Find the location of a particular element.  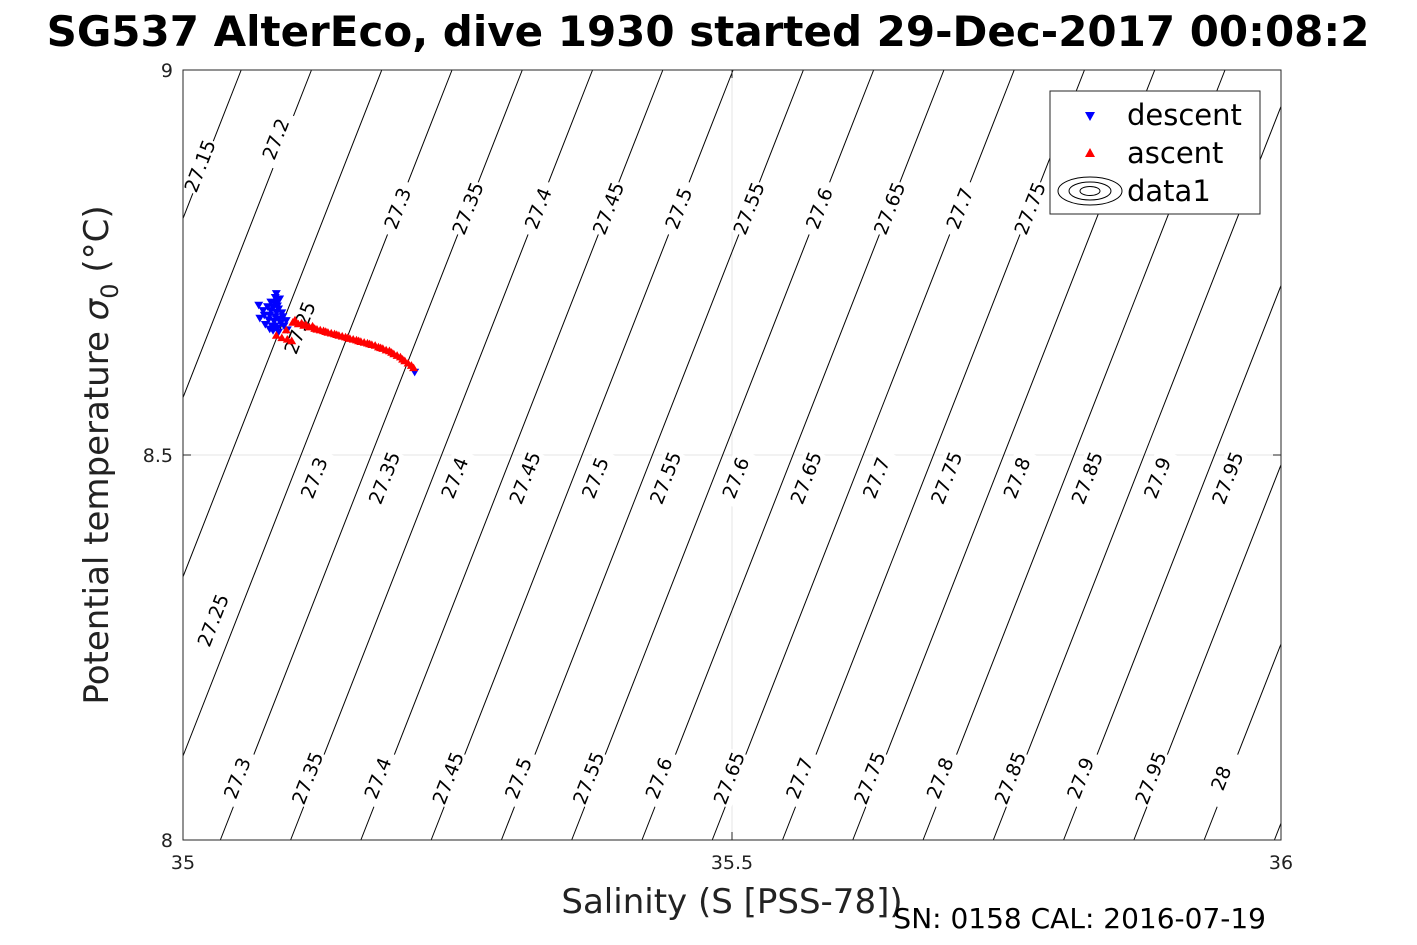

sensor-calibration-footer: SN: 0158 CAL: 2016-07-19 is located at coordinates (1079, 918).